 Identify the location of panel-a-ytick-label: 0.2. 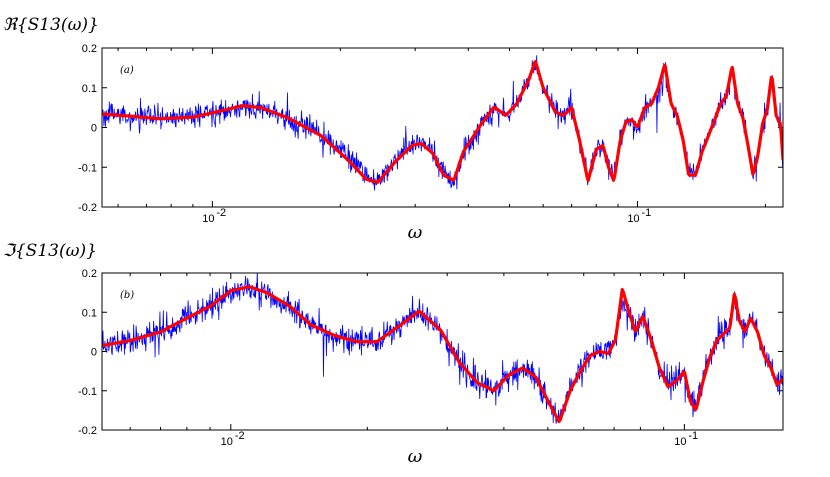
(89, 49).